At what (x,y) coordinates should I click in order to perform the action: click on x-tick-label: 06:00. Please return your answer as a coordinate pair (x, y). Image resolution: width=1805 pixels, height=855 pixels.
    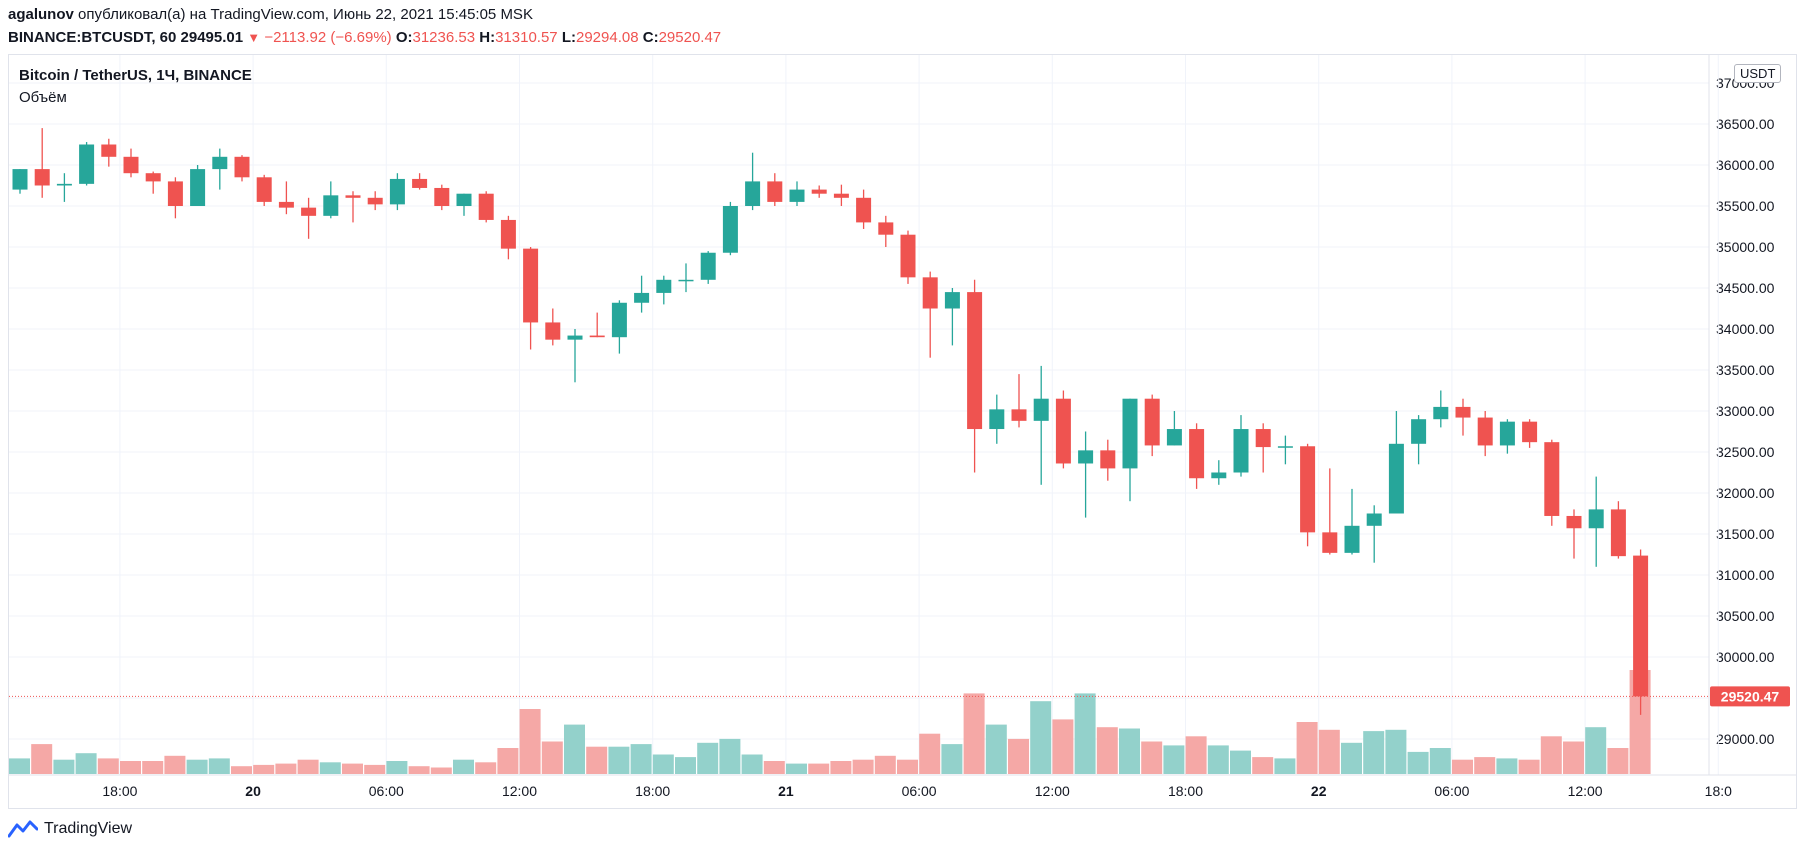
    Looking at the image, I should click on (386, 791).